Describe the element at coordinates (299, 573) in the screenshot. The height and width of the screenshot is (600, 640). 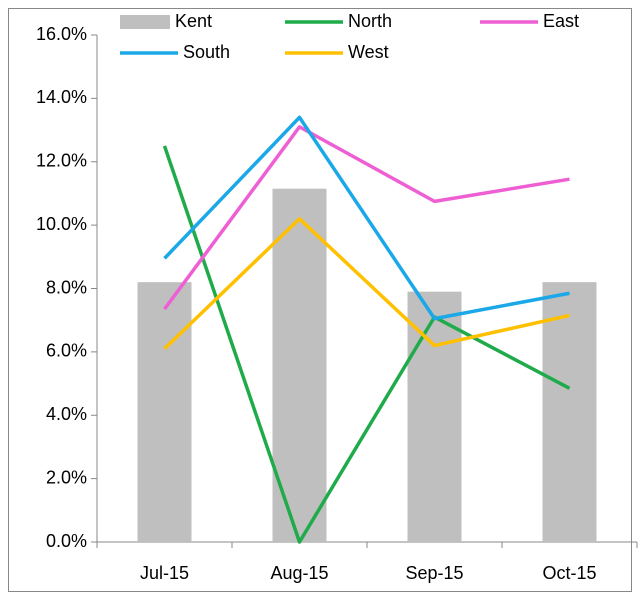
I see `x-tick-label: Aug-15` at that location.